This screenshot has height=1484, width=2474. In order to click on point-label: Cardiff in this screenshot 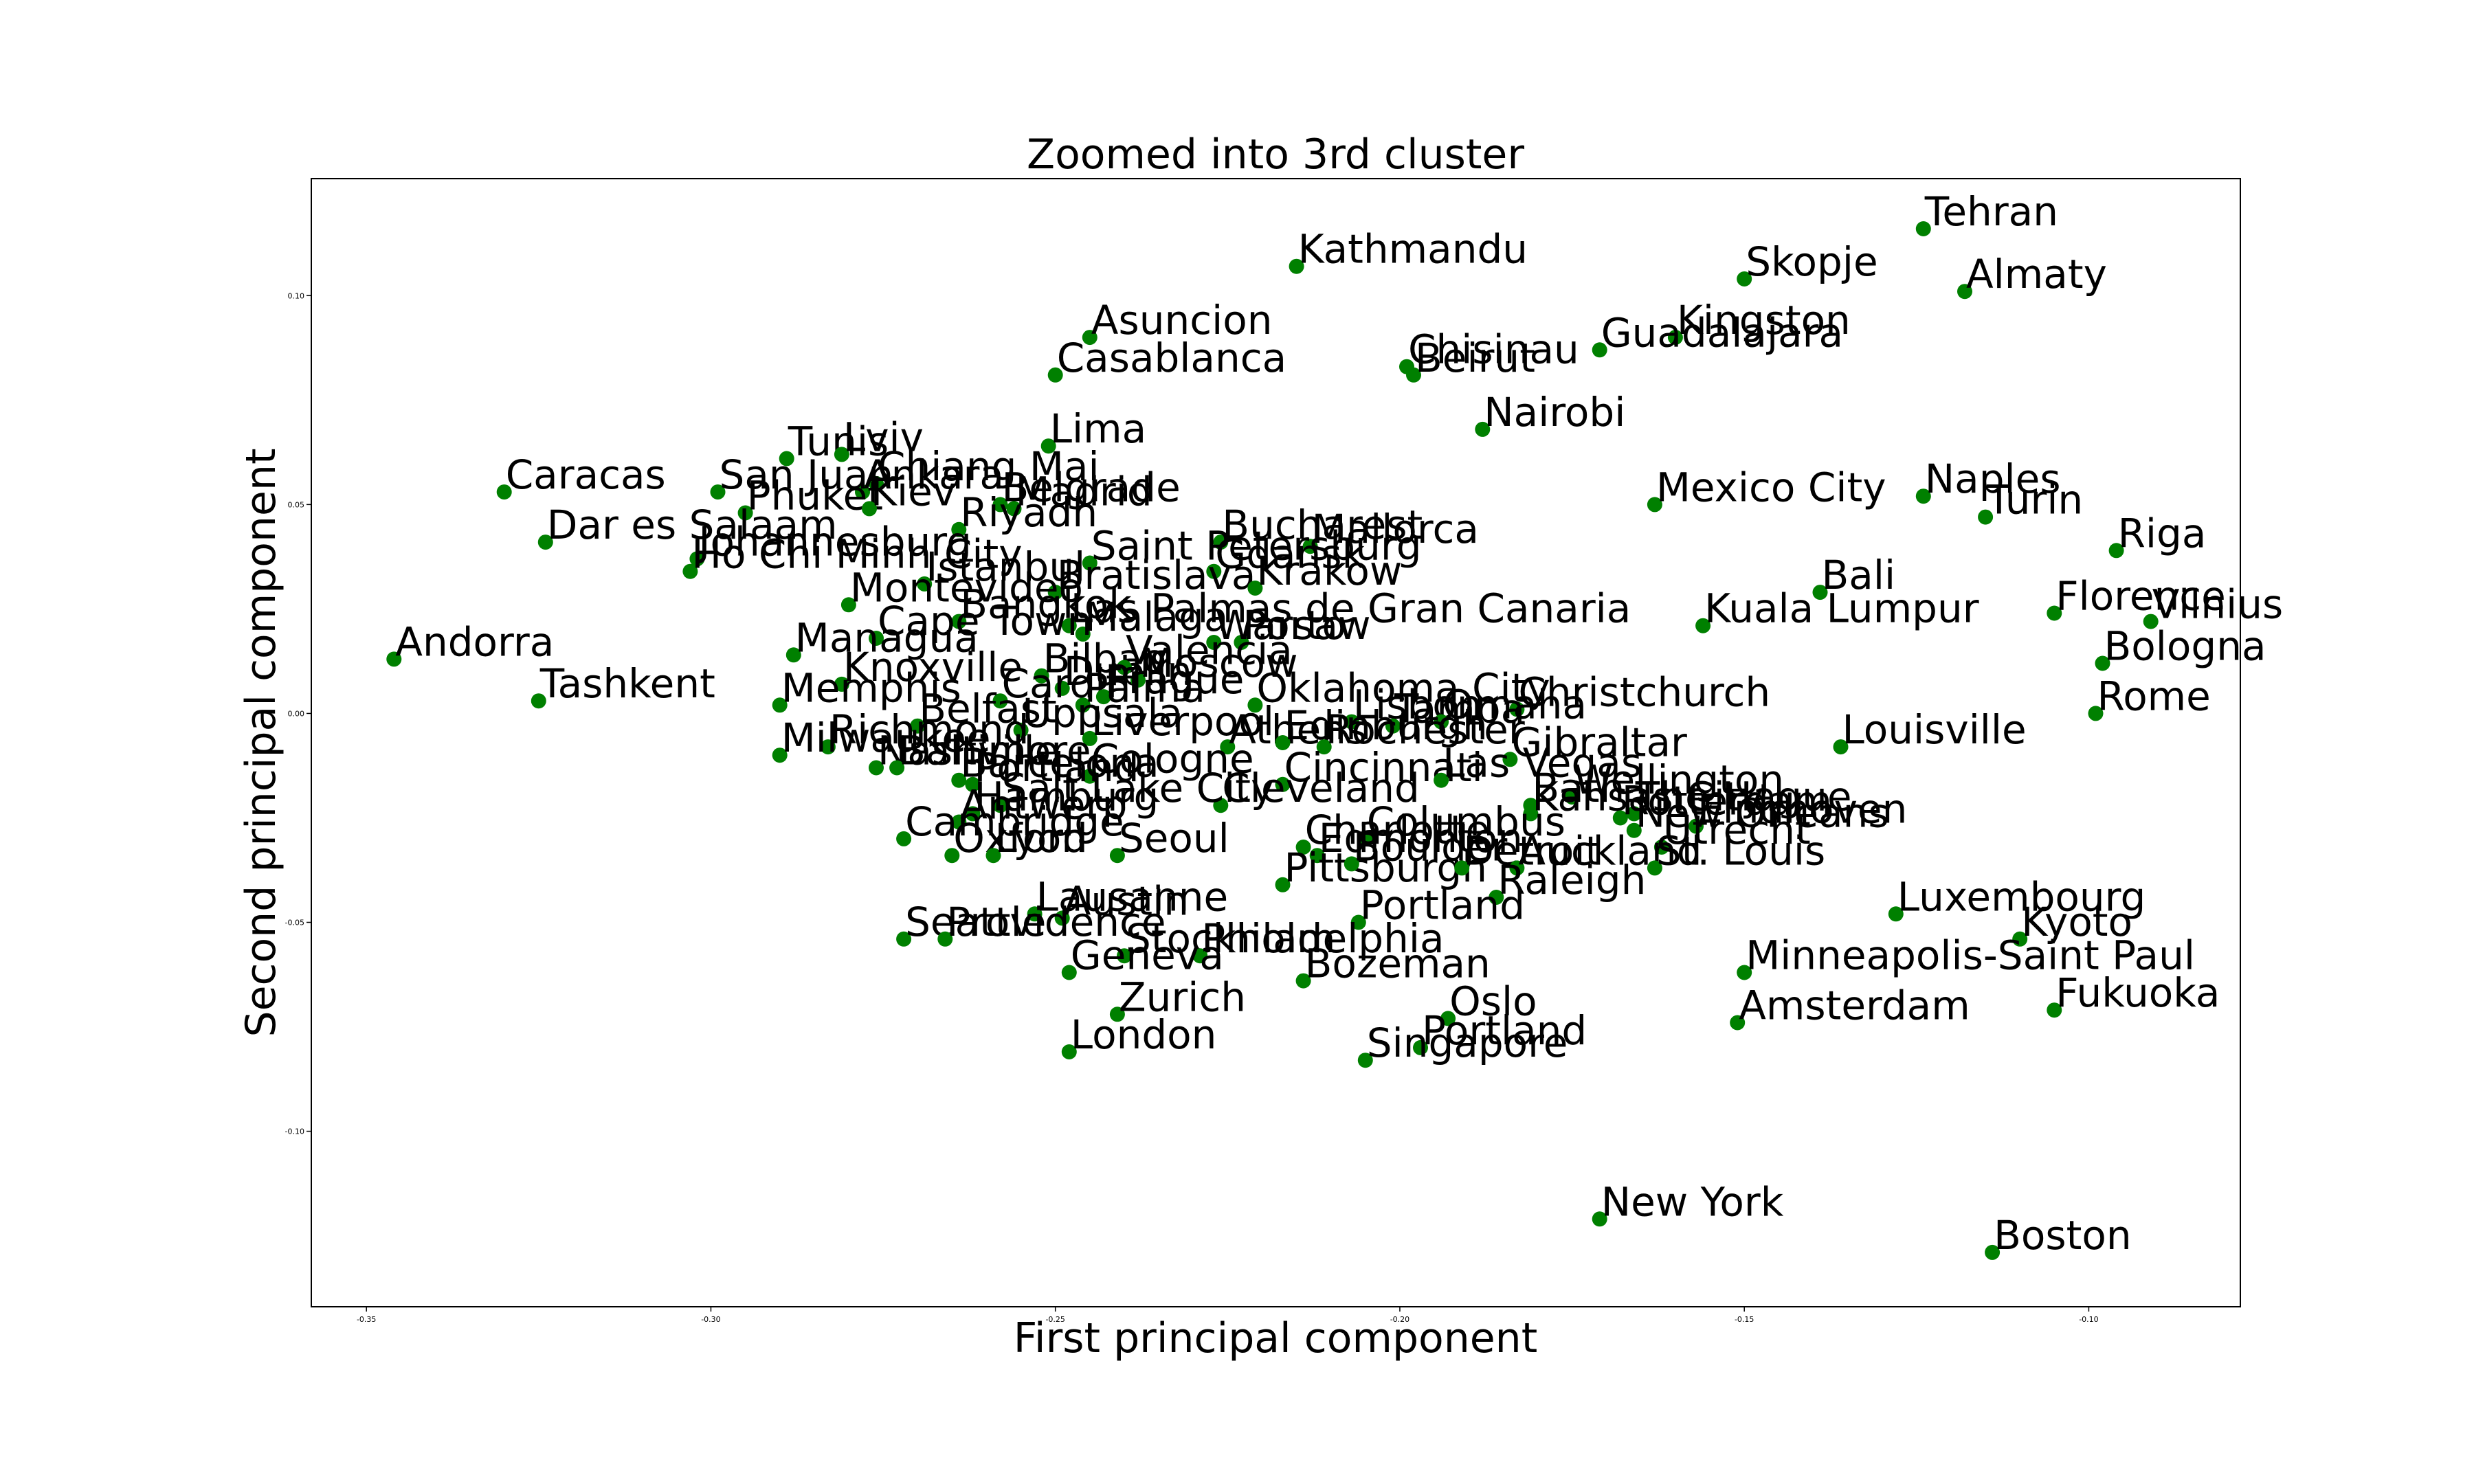, I will do `click(1068, 683)`.